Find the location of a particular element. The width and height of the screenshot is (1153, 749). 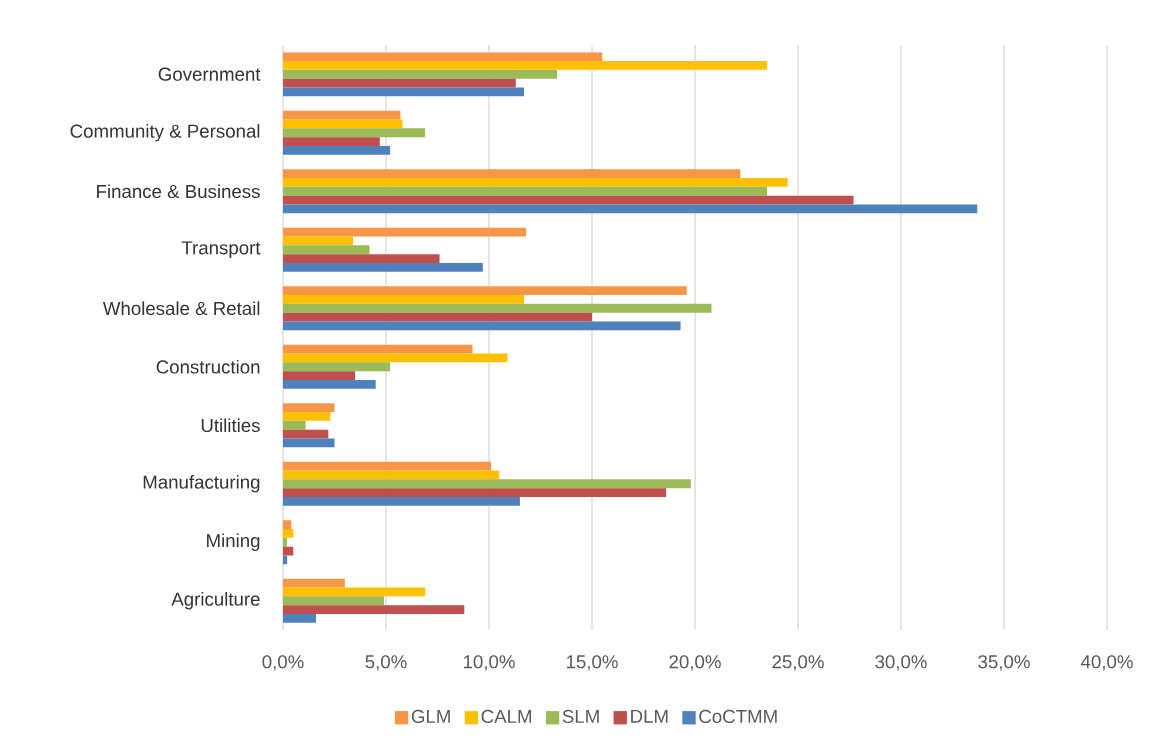

x-tick-label: 10,0% is located at coordinates (489, 663).